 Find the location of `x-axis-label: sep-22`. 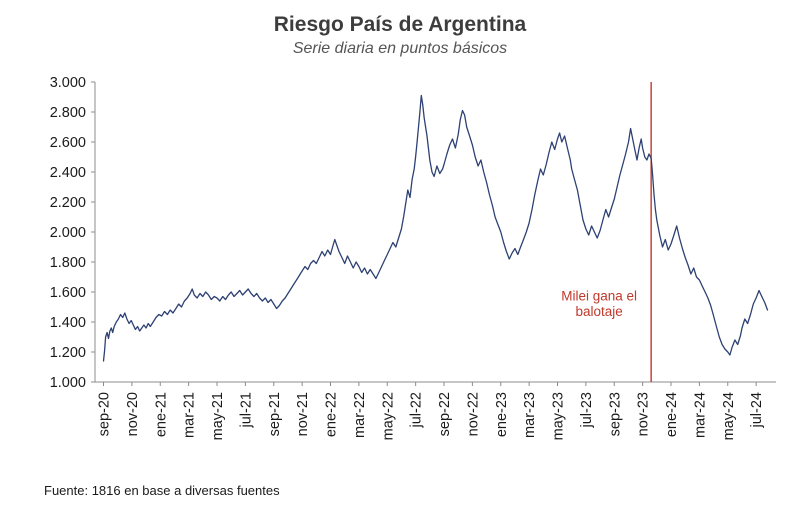

x-axis-label: sep-22 is located at coordinates (445, 414).